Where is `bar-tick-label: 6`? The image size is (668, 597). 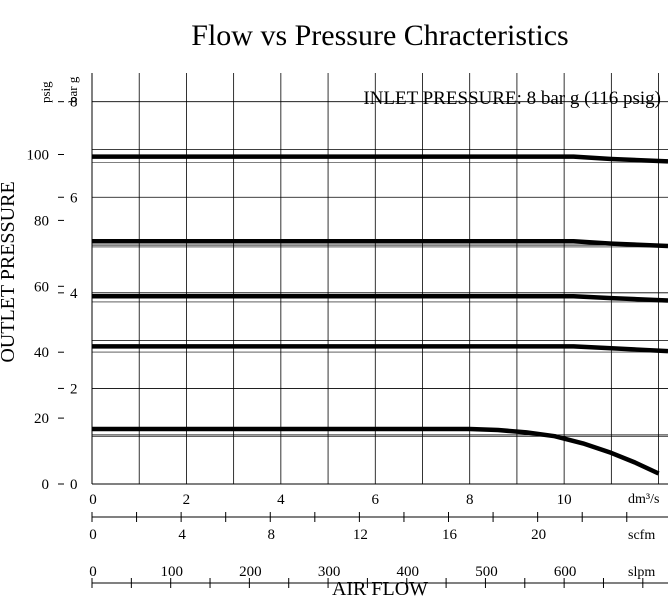 bar-tick-label: 6 is located at coordinates (74, 198).